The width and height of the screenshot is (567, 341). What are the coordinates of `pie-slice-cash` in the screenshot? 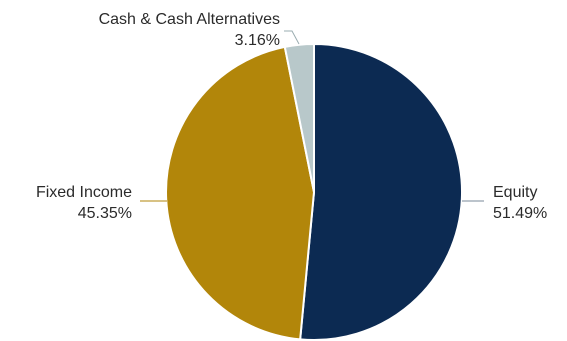 It's located at (299, 117).